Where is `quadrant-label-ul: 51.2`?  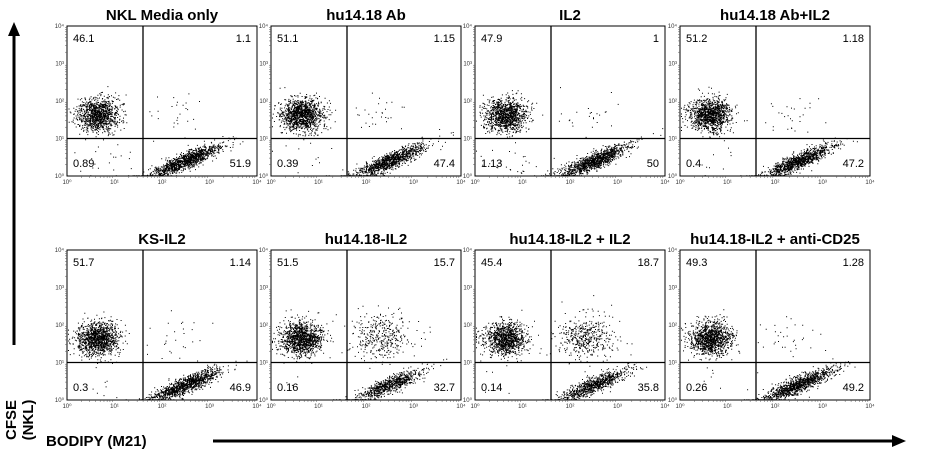 quadrant-label-ul: 51.2 is located at coordinates (696, 39).